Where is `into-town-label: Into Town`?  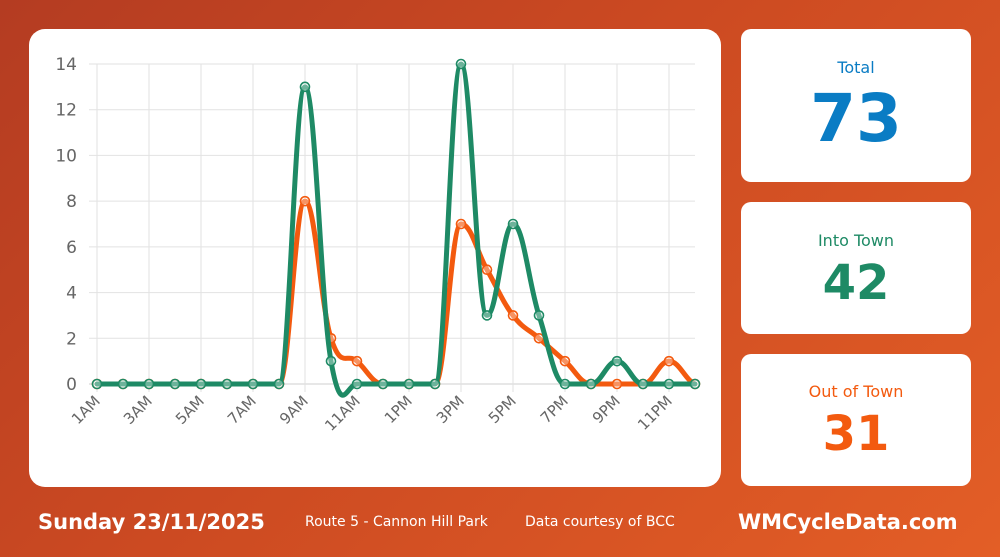 into-town-label: Into Town is located at coordinates (856, 240).